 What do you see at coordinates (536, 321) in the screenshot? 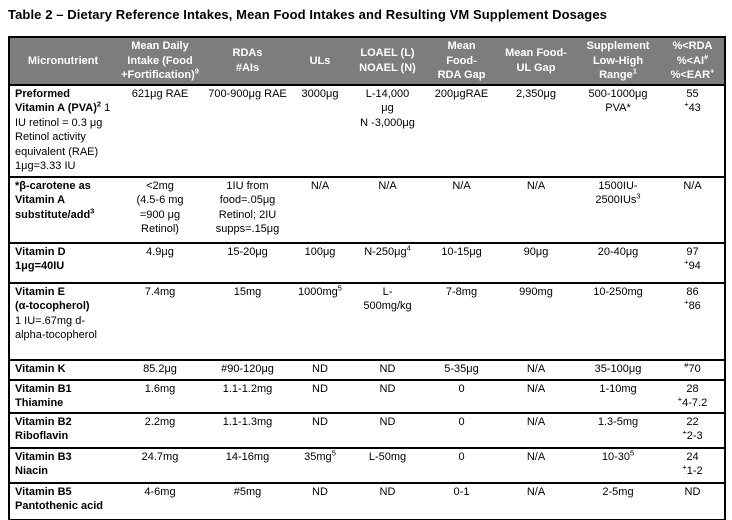
I see `value-cell: 990mg` at bounding box center [536, 321].